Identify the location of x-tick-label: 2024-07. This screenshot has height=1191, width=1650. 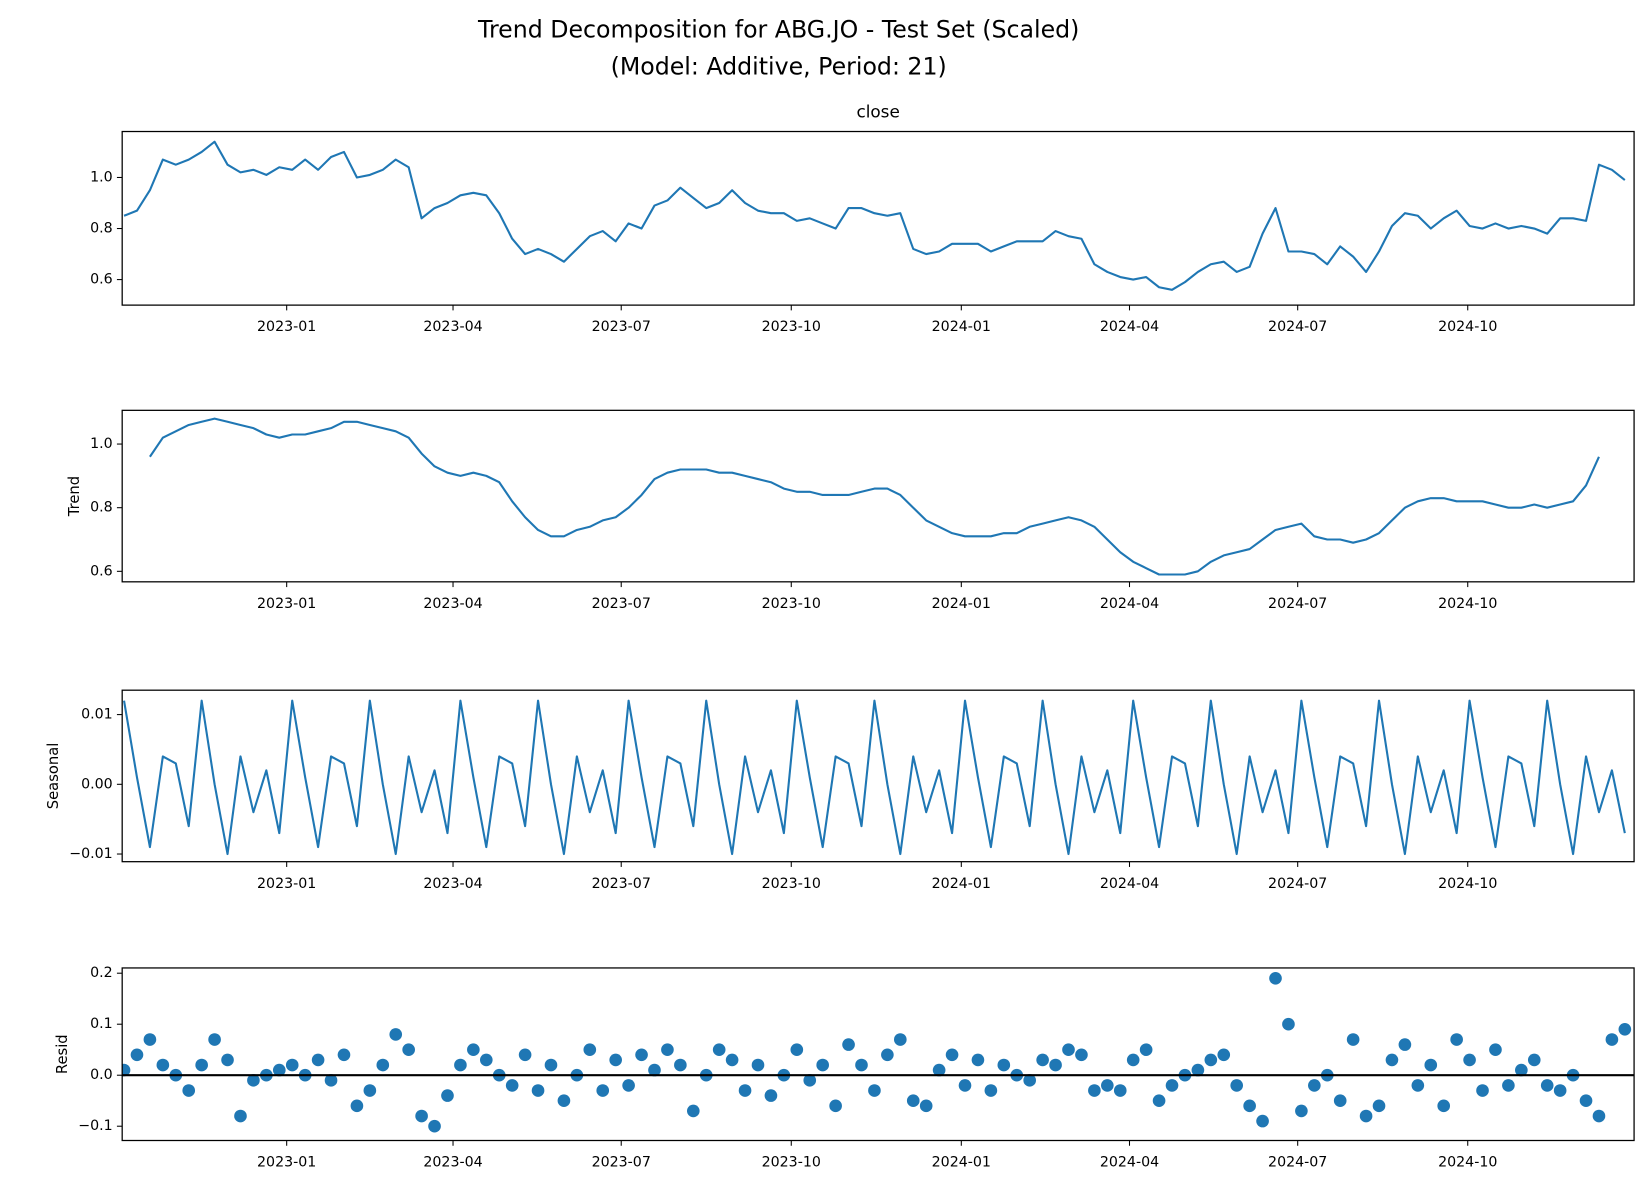
(1297, 884).